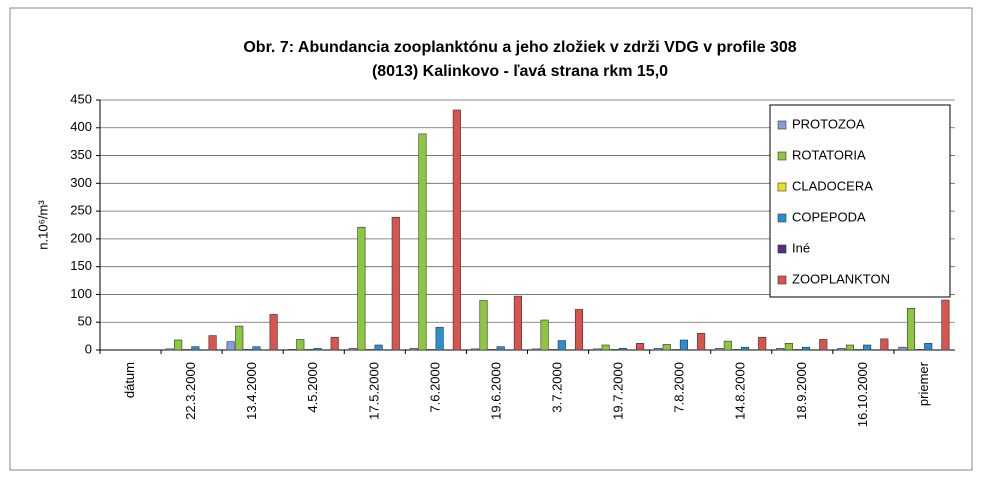  What do you see at coordinates (81, 237) in the screenshot?
I see `y-tick-label: 200` at bounding box center [81, 237].